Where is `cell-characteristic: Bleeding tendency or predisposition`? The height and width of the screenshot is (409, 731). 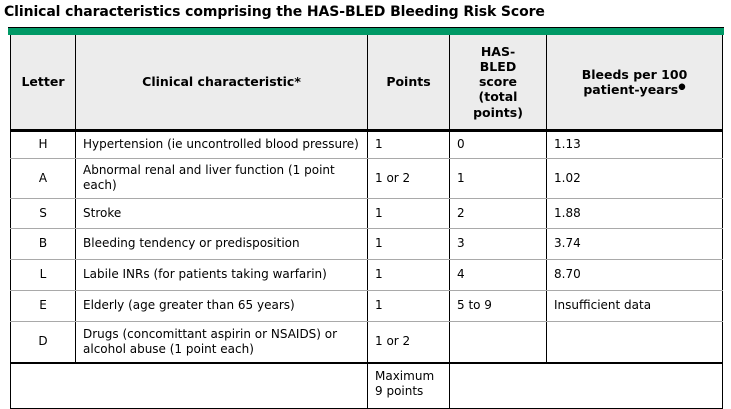
cell-characteristic: Bleeding tendency or predisposition is located at coordinates (221, 244).